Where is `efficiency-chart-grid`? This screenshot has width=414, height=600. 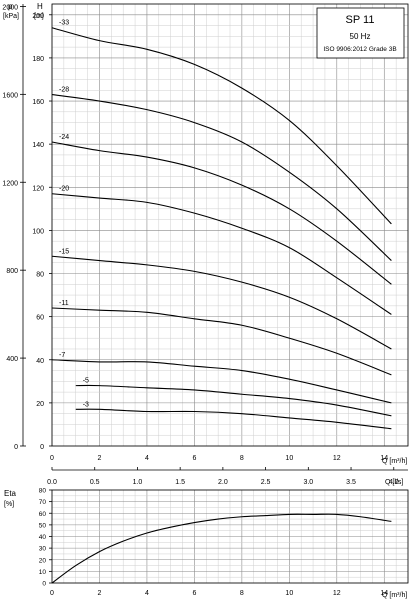 efficiency-chart-grid is located at coordinates (230, 536).